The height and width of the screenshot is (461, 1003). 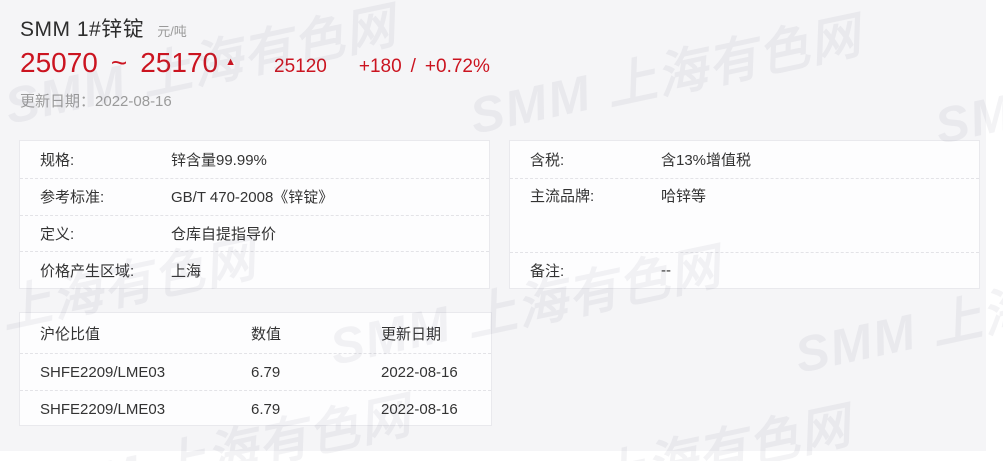 I want to click on tax-row: 含税: 含13%增值税, so click(x=744, y=159).